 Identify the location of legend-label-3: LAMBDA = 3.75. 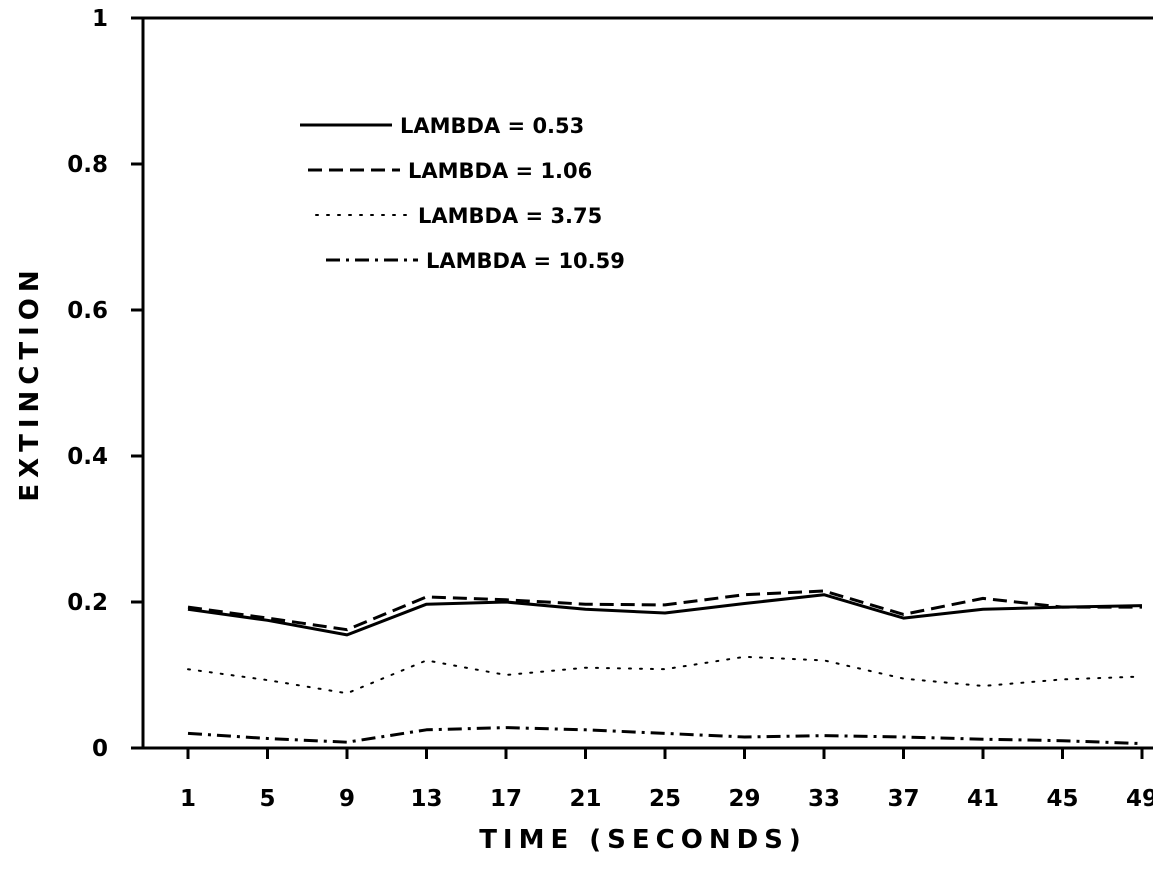
(510, 216).